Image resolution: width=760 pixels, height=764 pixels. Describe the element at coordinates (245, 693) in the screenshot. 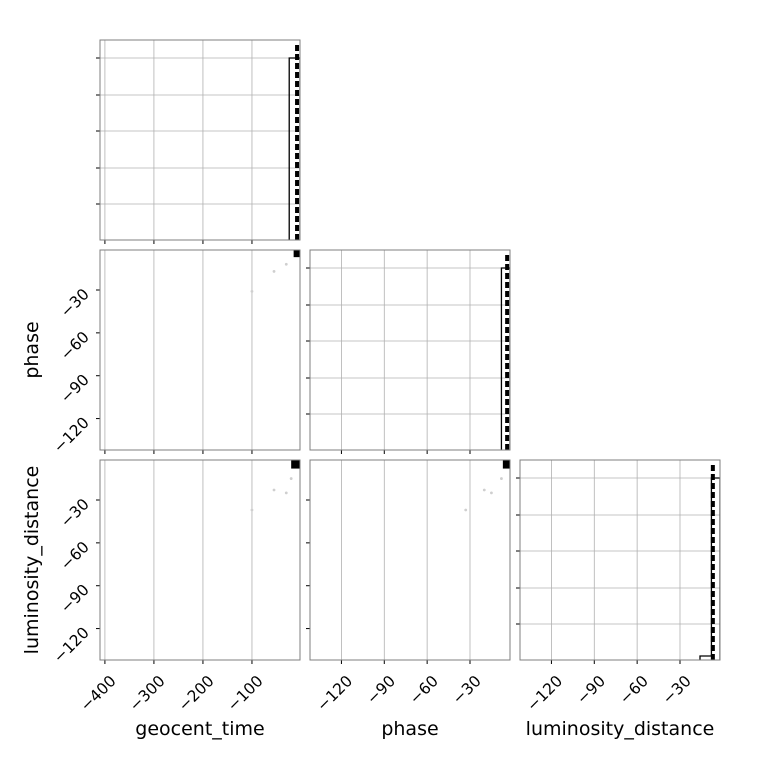

I see `x-tick-label: −100` at that location.